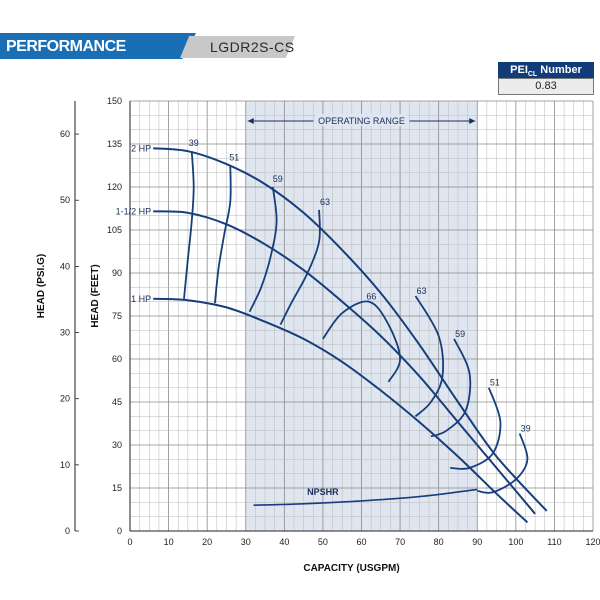 The height and width of the screenshot is (600, 600). What do you see at coordinates (554, 542) in the screenshot?
I see `x-tick-label: 110` at bounding box center [554, 542].